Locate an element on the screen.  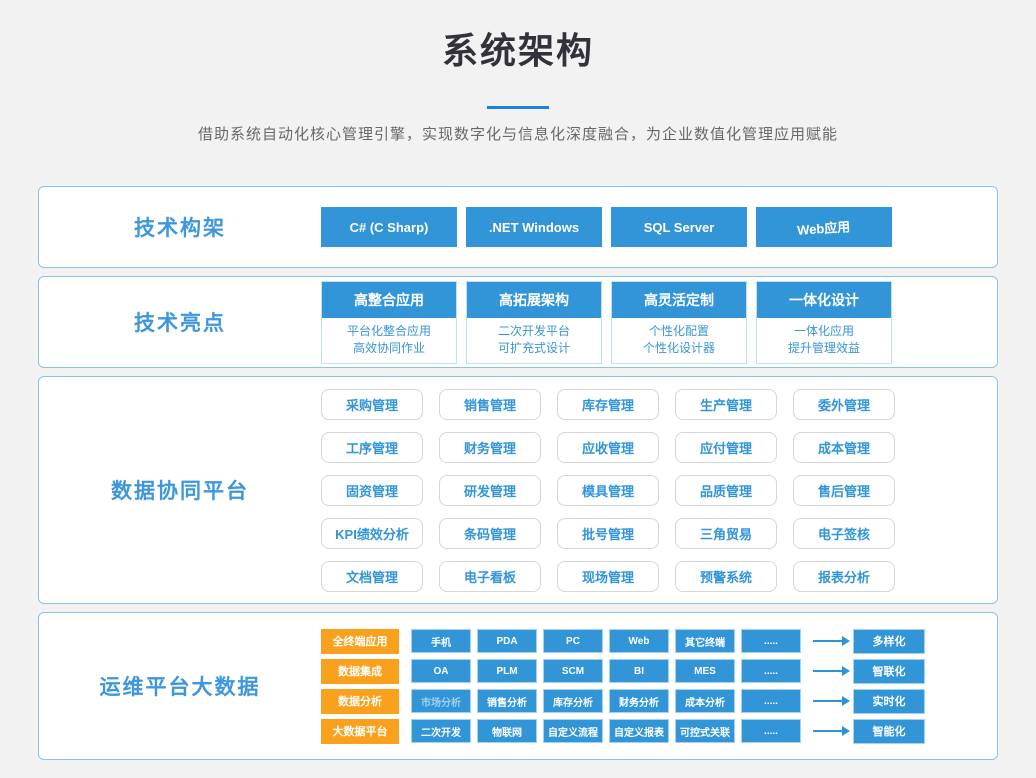
bigdata-label: 运维平台大数据 is located at coordinates (180, 687).